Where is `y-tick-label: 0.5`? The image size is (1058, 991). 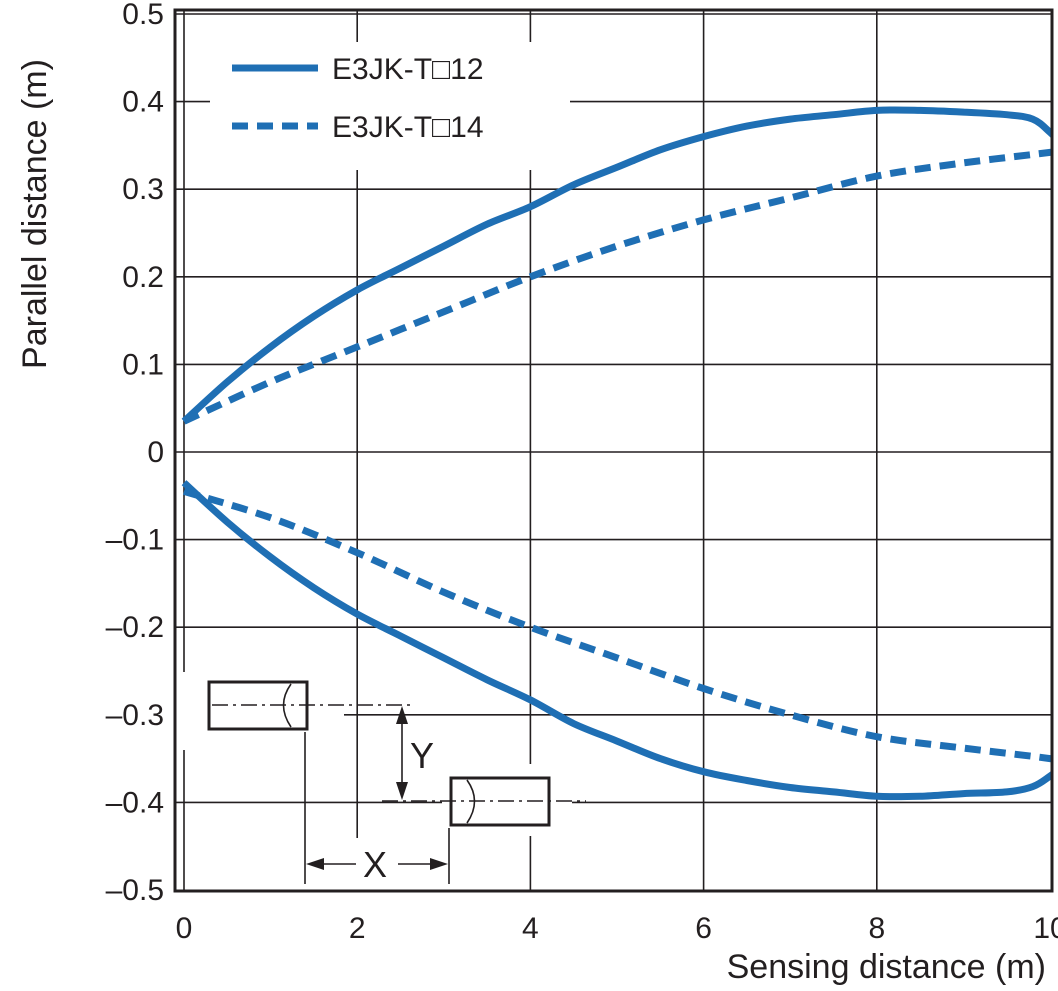
y-tick-label: 0.5 is located at coordinates (143, 15).